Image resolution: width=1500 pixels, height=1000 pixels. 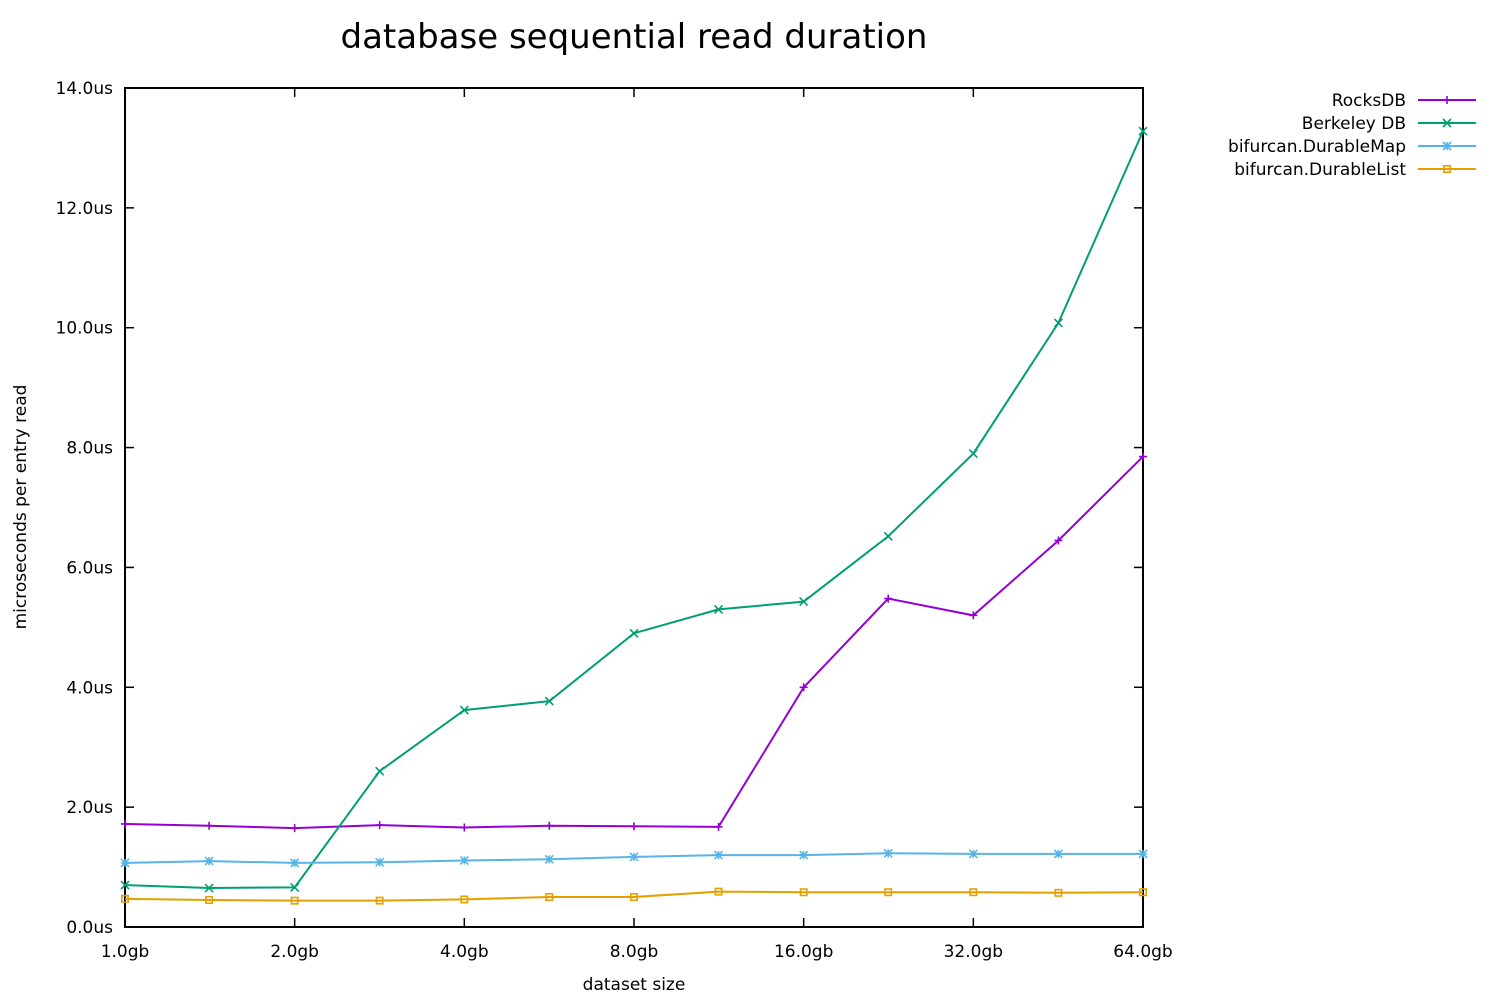 What do you see at coordinates (89, 688) in the screenshot?
I see `y-tick-label: 4.0us` at bounding box center [89, 688].